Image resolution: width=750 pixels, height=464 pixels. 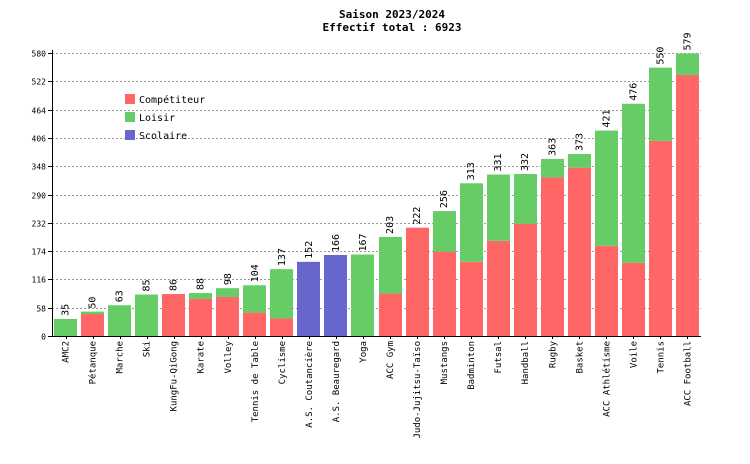 What do you see at coordinates (157, 118) in the screenshot?
I see `legend-label: Loisir` at bounding box center [157, 118].